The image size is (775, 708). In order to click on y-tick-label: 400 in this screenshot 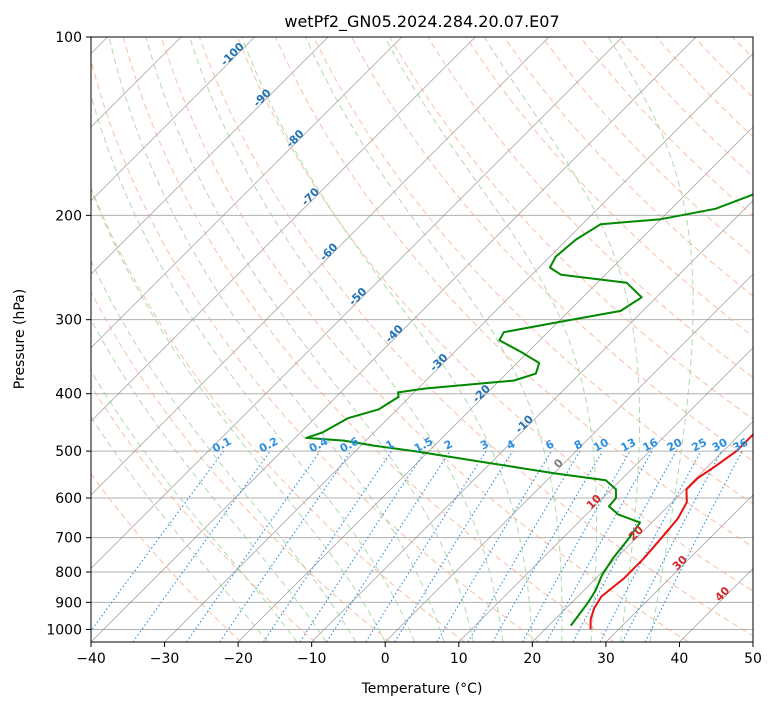, I will do `click(68, 395)`.